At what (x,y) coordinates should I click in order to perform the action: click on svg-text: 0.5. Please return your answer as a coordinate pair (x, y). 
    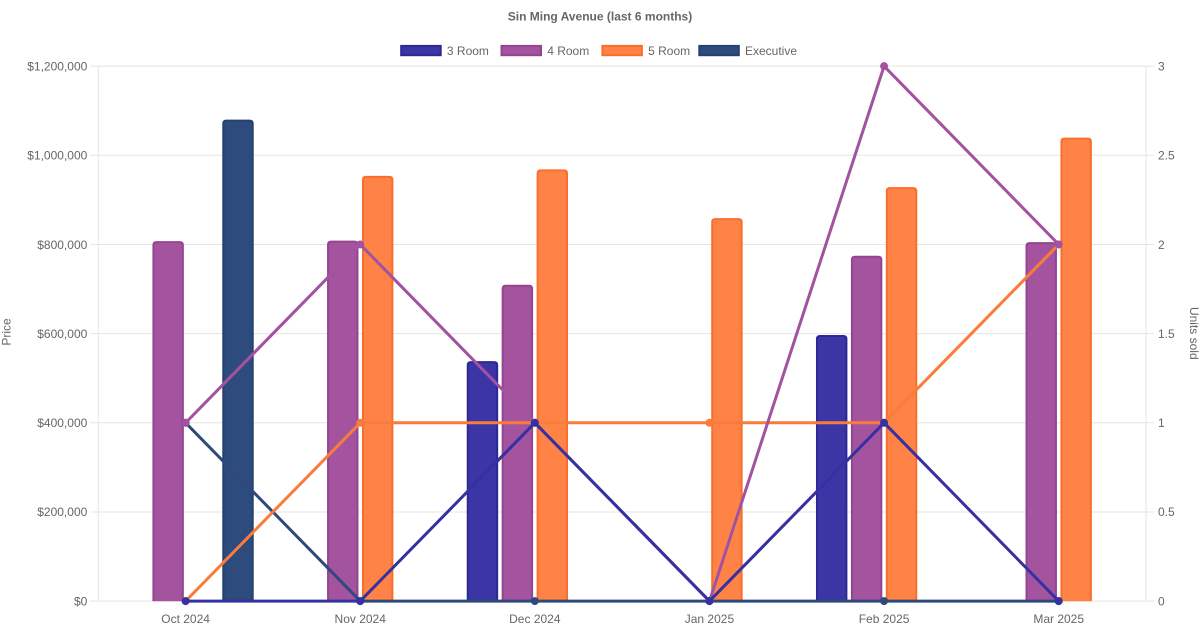
    Looking at the image, I should click on (1166, 512).